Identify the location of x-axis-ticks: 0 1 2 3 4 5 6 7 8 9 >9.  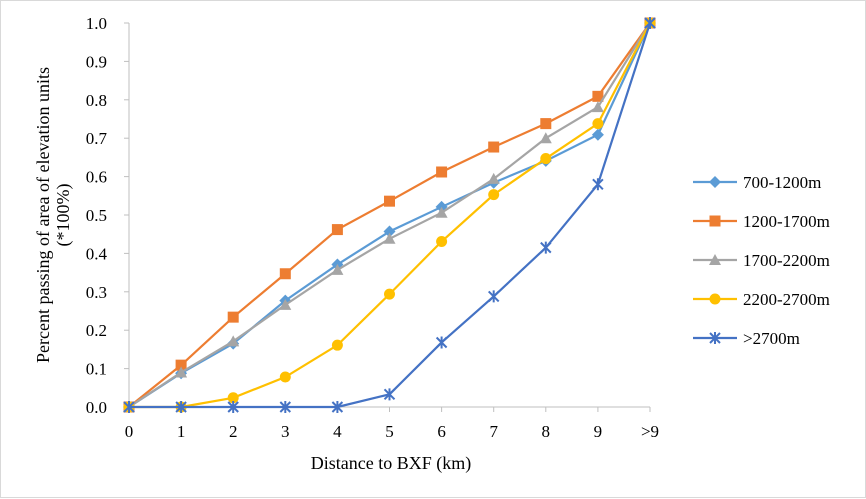
(392, 424).